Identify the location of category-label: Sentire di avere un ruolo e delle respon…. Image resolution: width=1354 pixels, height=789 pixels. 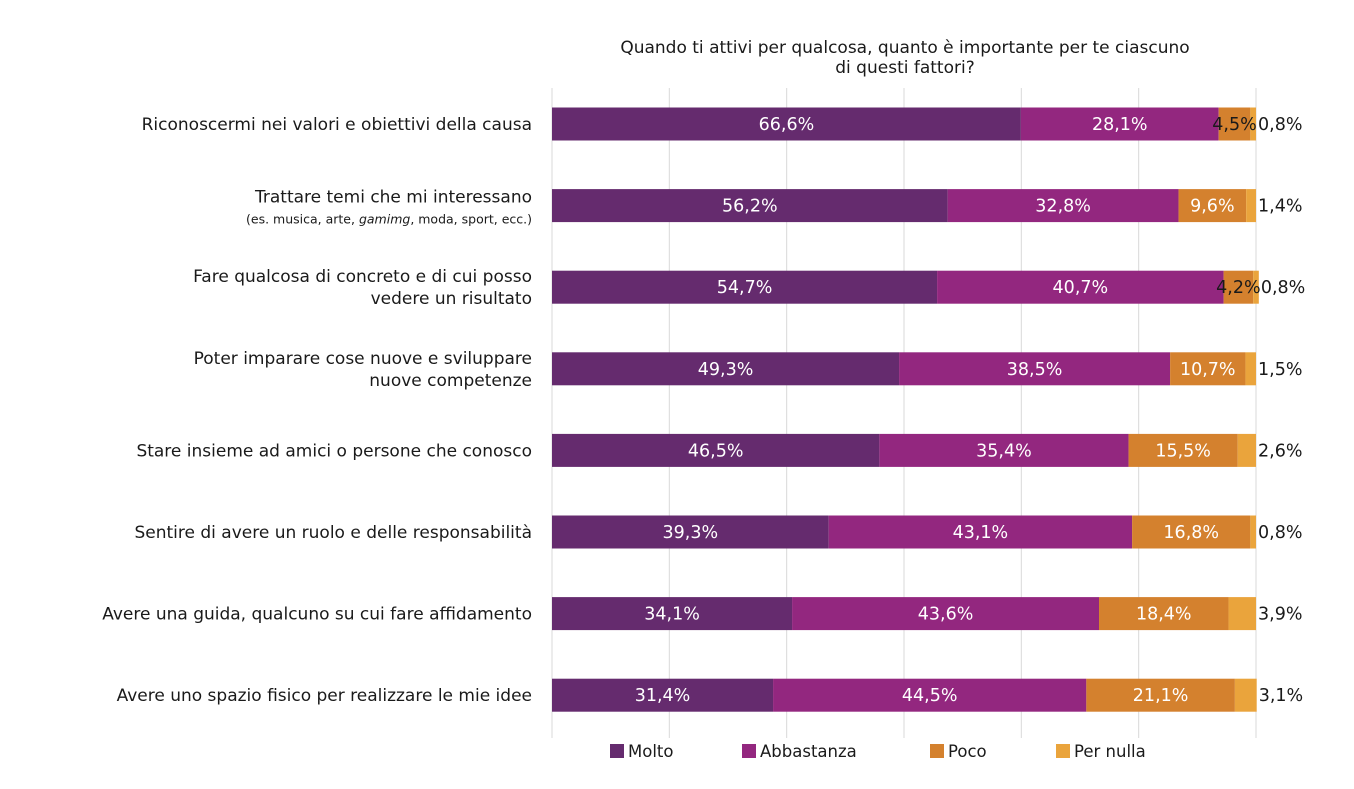
(333, 533).